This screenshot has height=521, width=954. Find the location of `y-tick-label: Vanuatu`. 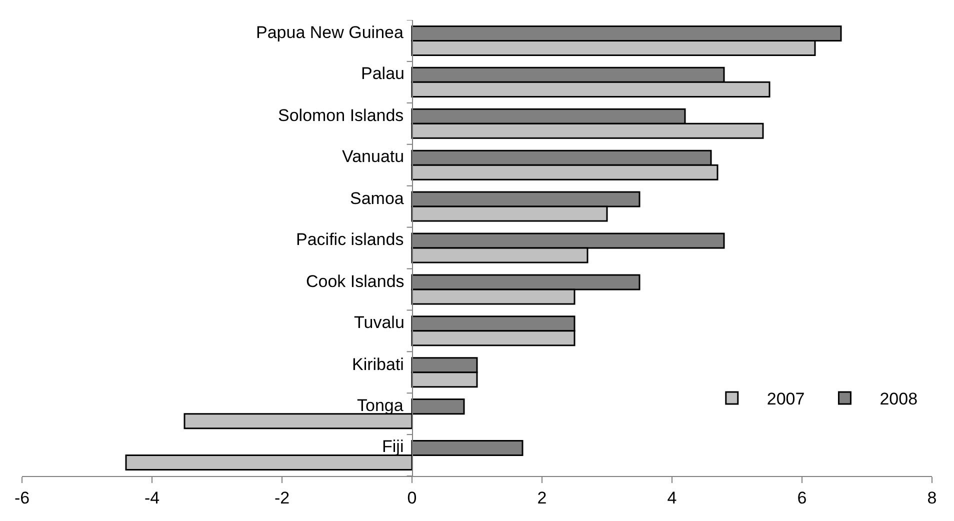

y-tick-label: Vanuatu is located at coordinates (373, 156).